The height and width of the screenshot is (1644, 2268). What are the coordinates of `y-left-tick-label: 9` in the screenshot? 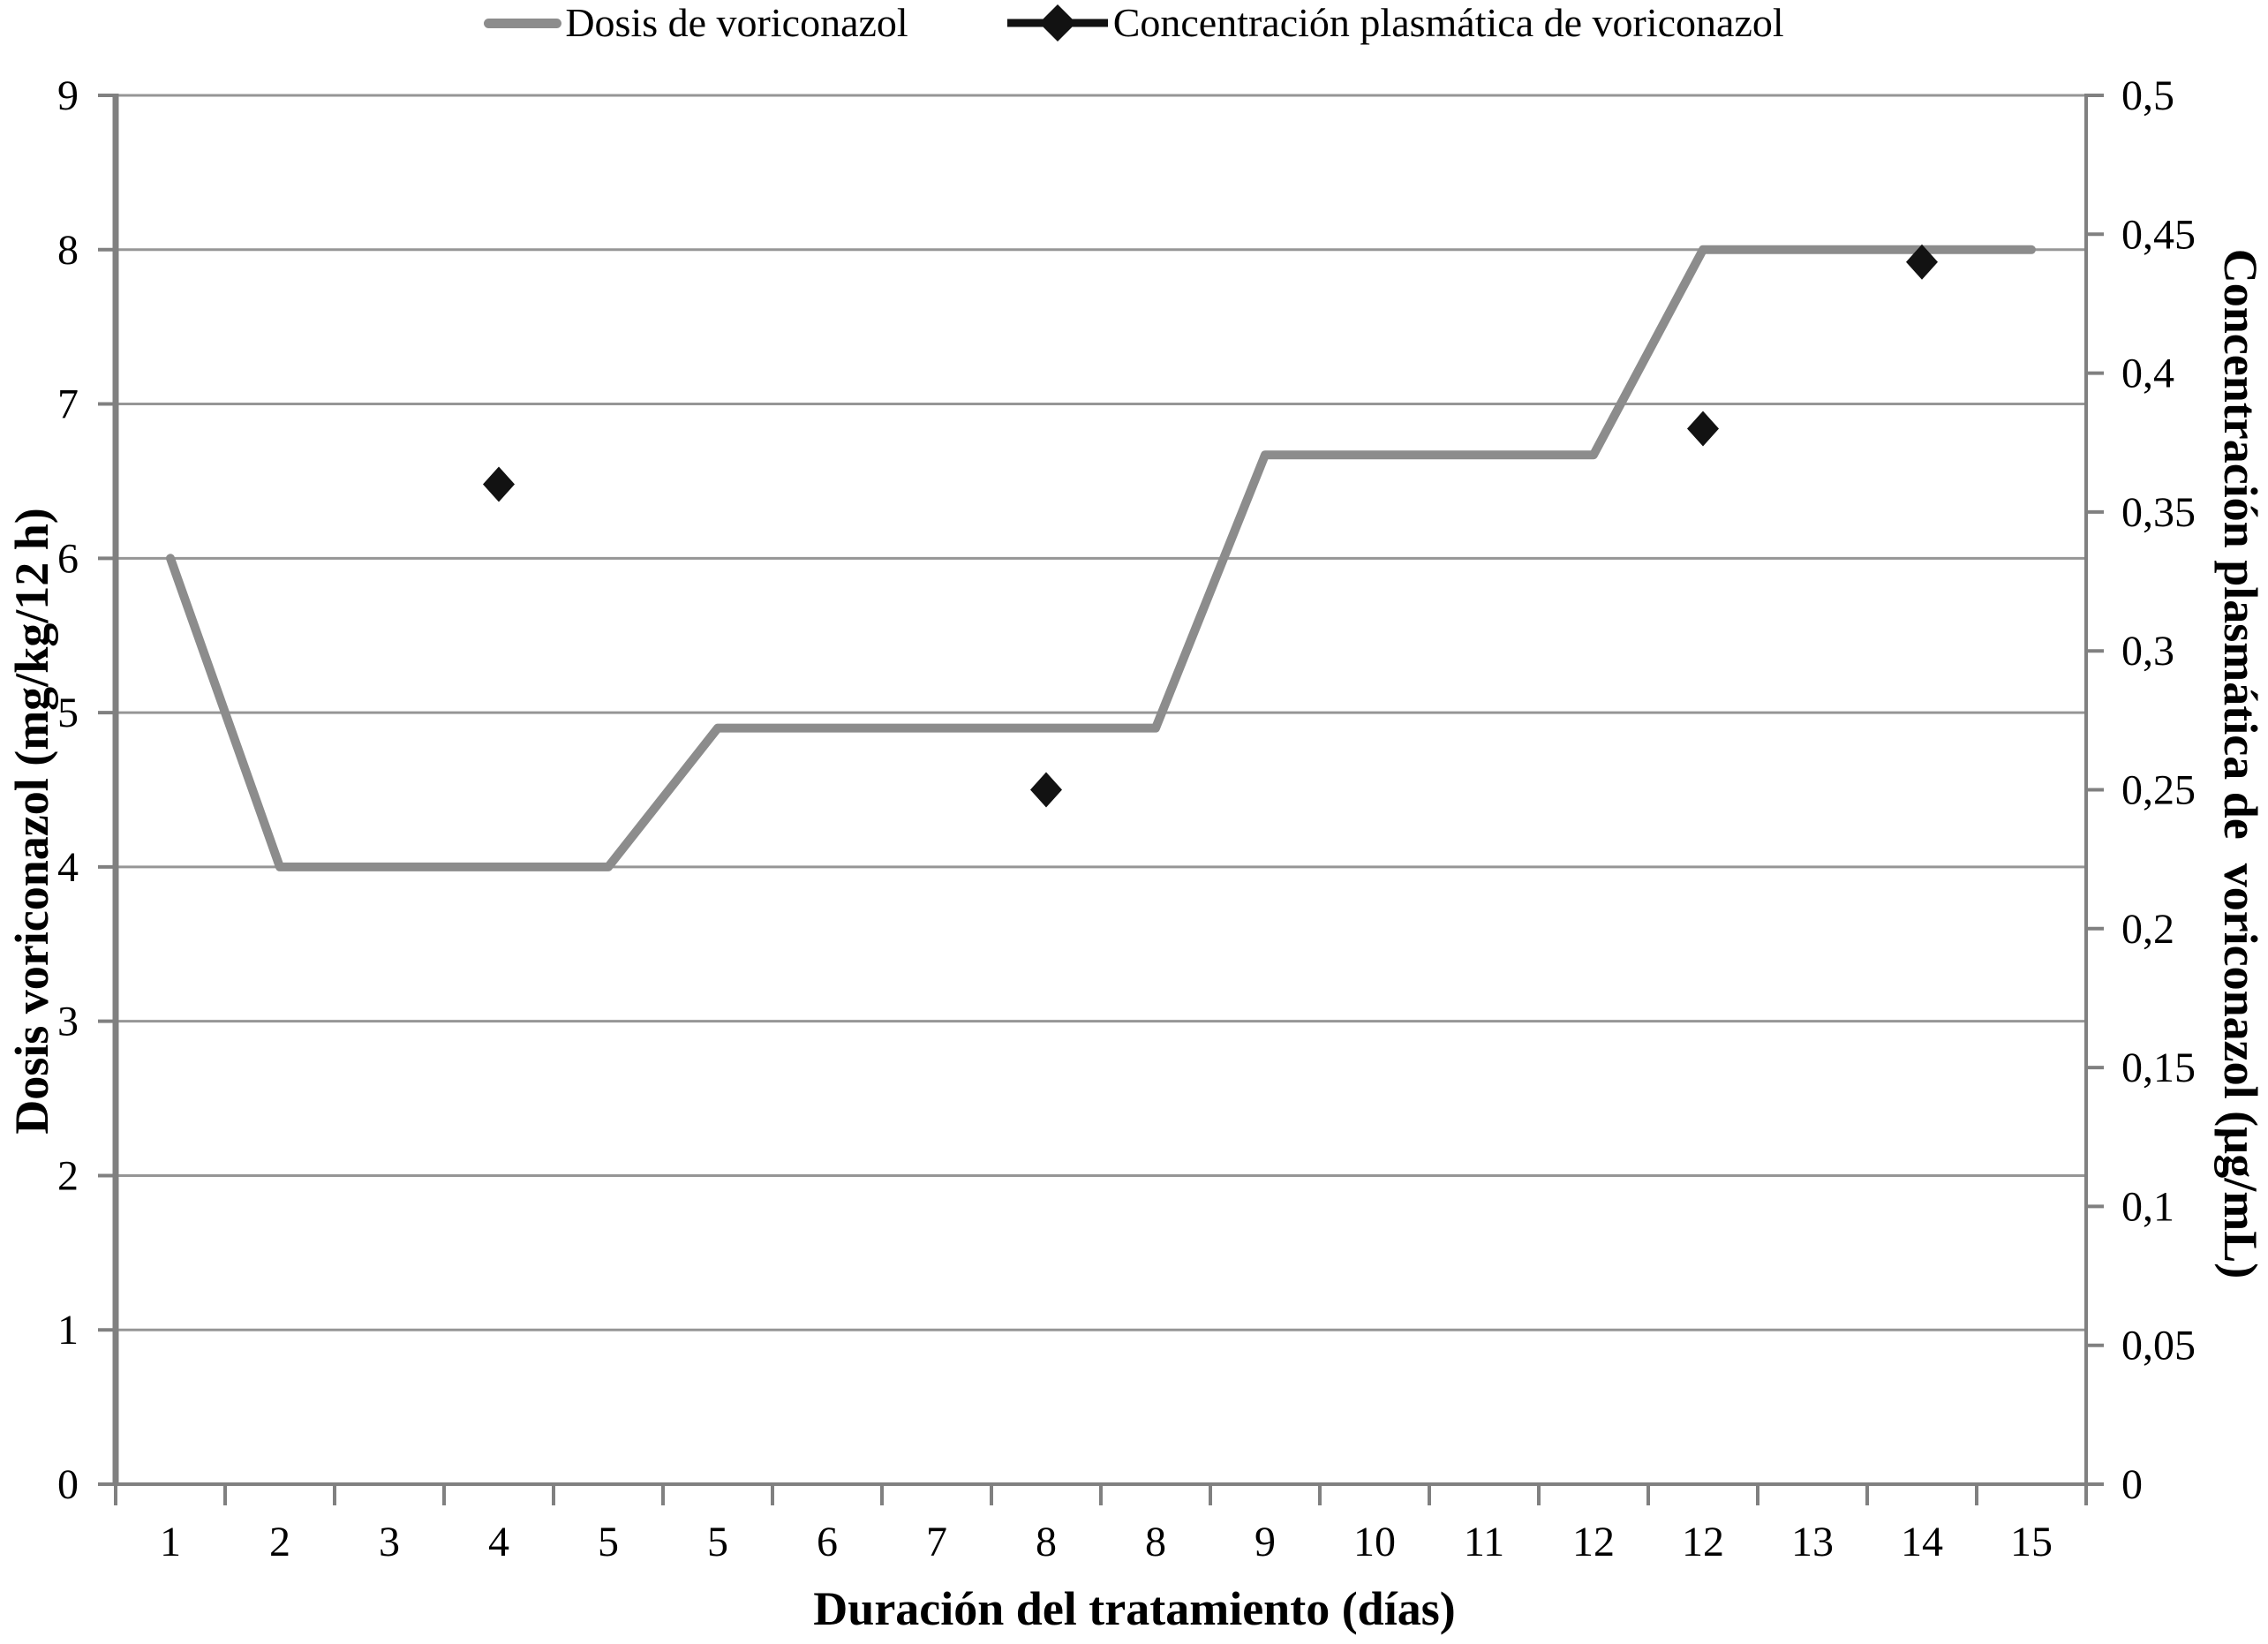 It's located at (68, 95).